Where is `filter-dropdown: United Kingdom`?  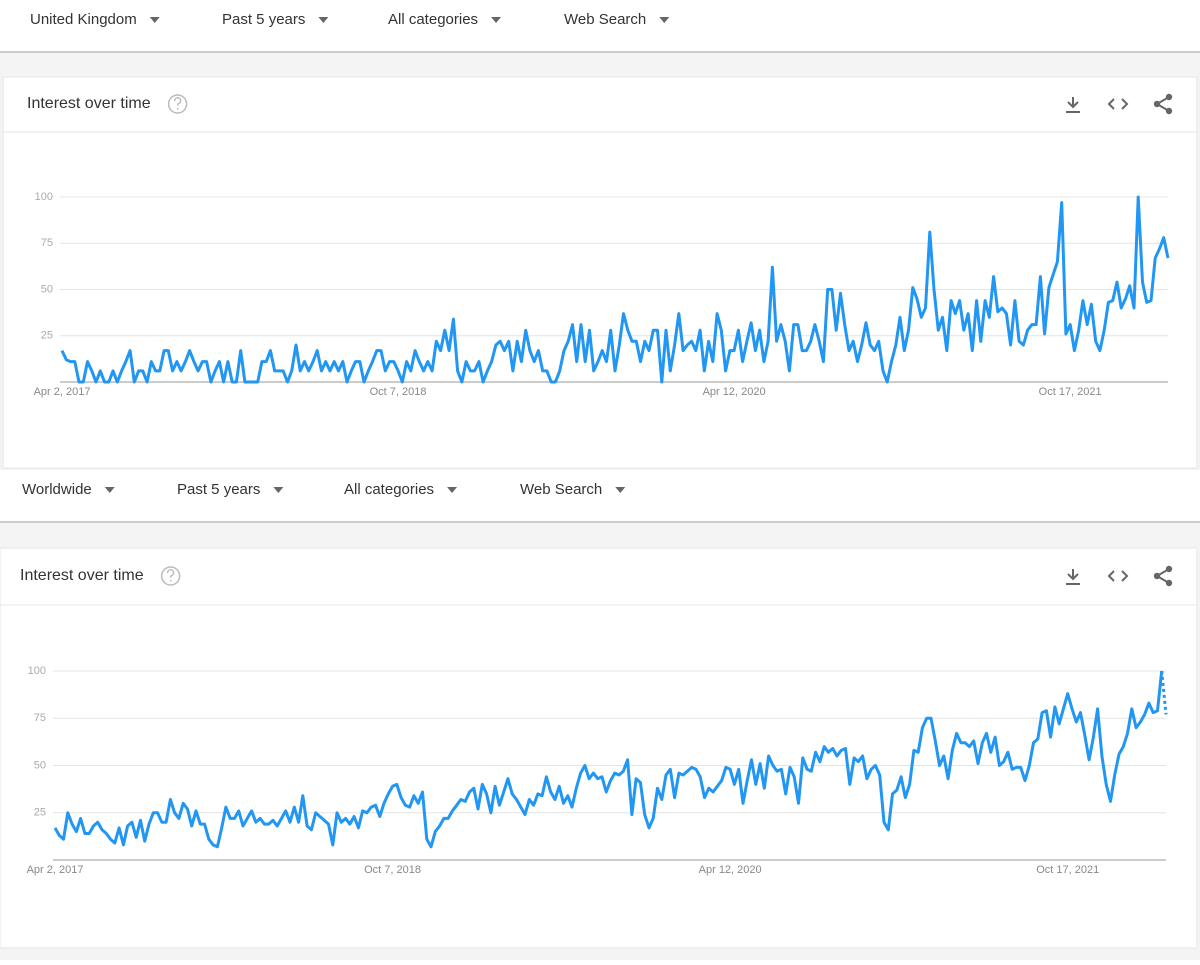 filter-dropdown: United Kingdom is located at coordinates (83, 19).